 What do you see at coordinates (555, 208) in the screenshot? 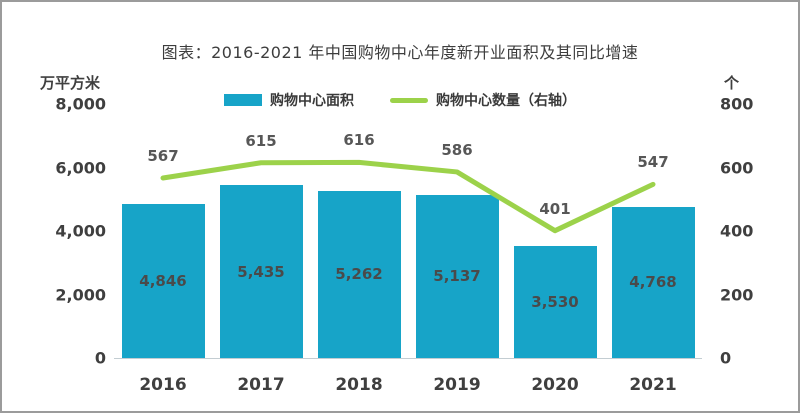
I see `line-point-label: 401` at bounding box center [555, 208].